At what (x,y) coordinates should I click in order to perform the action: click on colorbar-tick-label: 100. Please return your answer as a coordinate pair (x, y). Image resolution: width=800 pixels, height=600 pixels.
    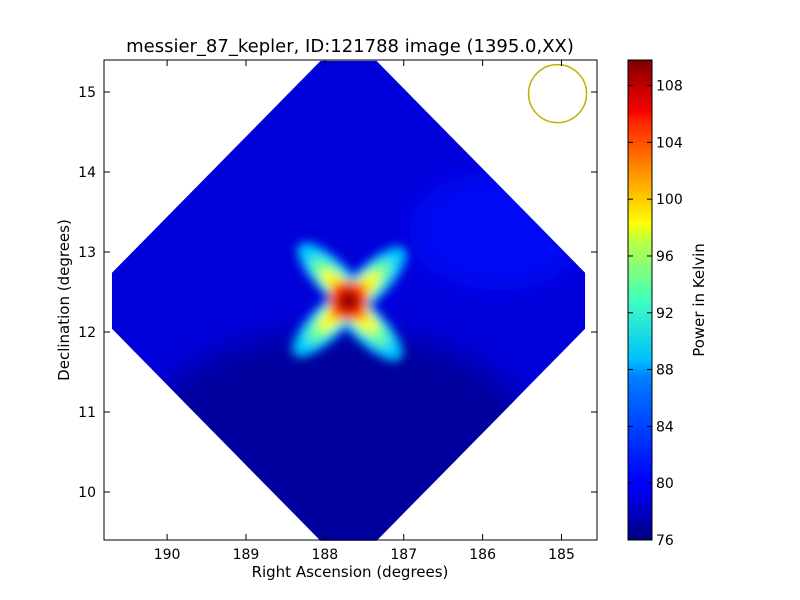
    Looking at the image, I should click on (669, 200).